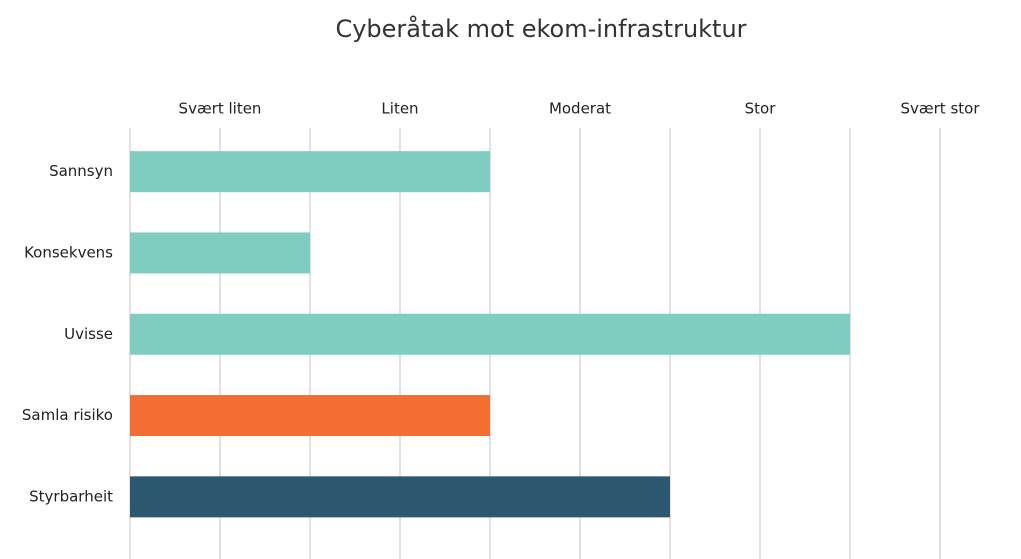  Describe the element at coordinates (71, 496) in the screenshot. I see `y-tick-label: Styrbarheit` at that location.